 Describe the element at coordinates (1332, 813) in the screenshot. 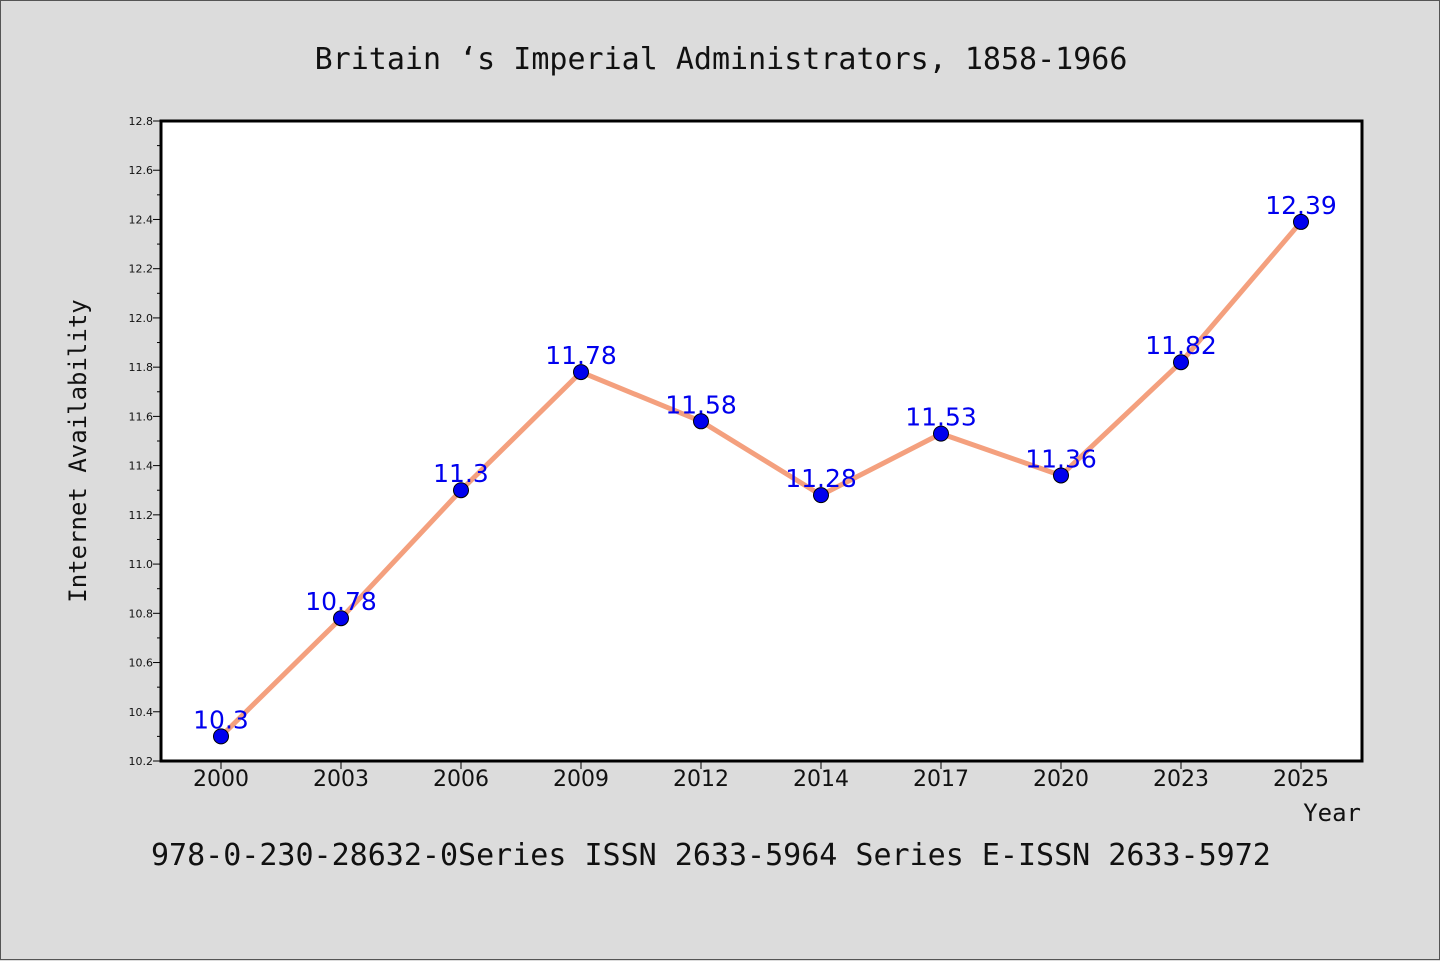

I see `x-axis-label: Year` at that location.